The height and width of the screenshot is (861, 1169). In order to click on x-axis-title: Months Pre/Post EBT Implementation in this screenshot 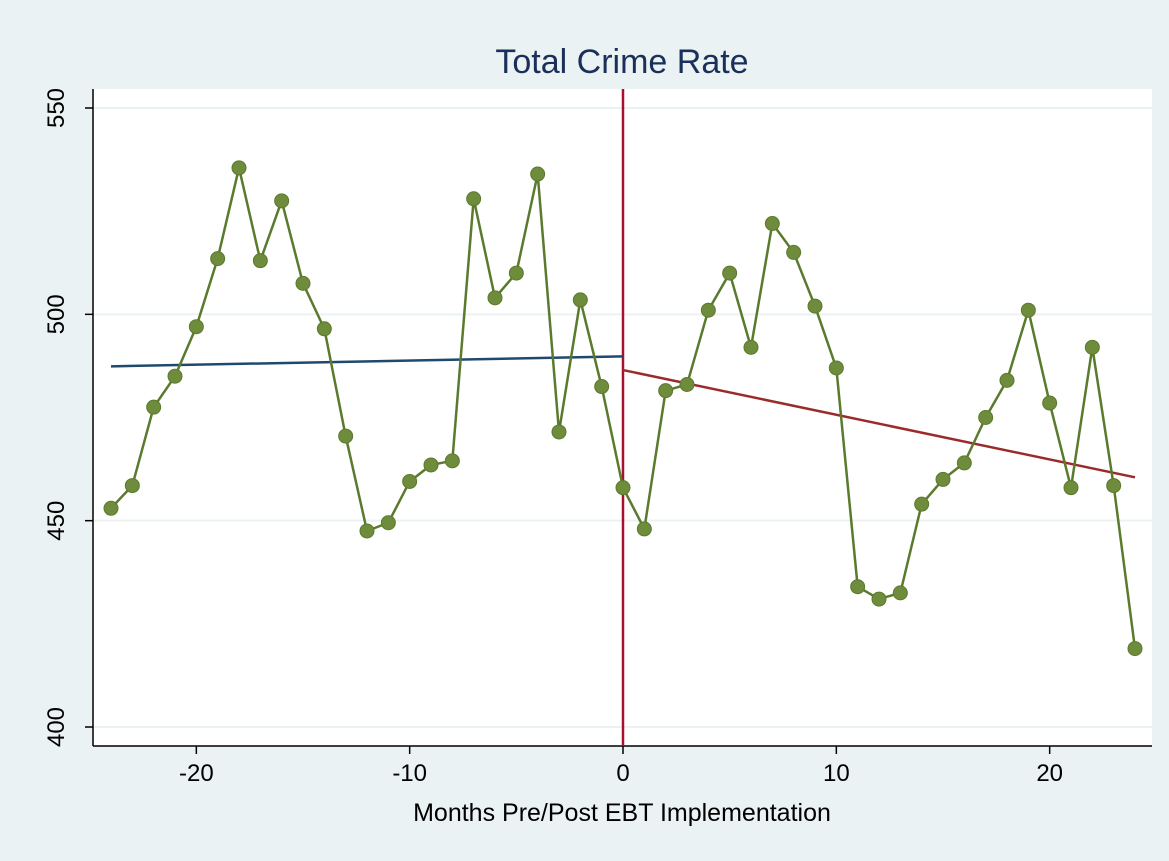, I will do `click(622, 813)`.